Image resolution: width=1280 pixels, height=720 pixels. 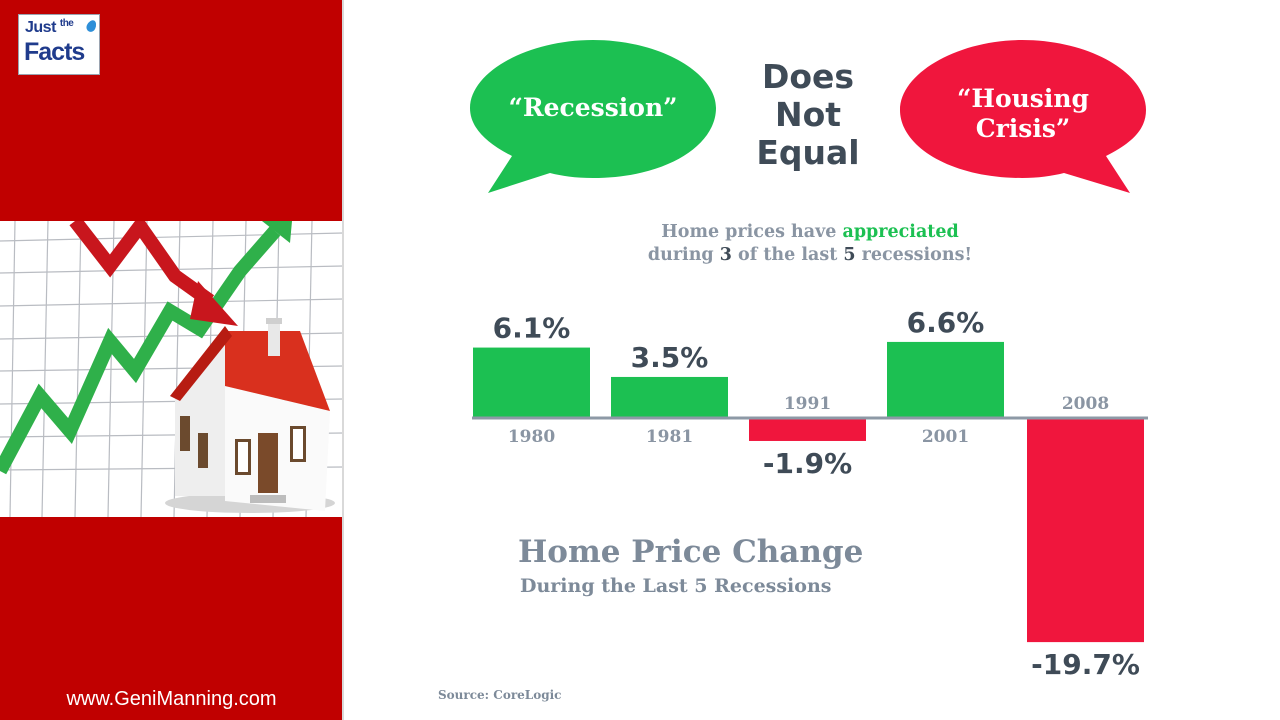 What do you see at coordinates (670, 357) in the screenshot?
I see `value-label-1981: 3.5%` at bounding box center [670, 357].